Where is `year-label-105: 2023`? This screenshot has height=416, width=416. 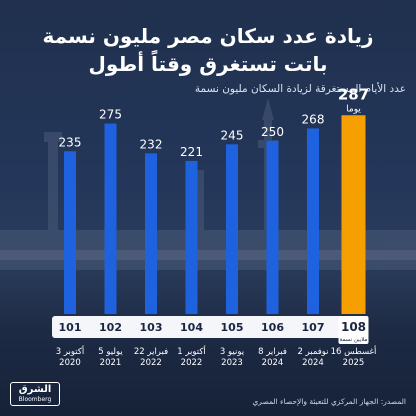 year-label-105: 2023 is located at coordinates (232, 363).